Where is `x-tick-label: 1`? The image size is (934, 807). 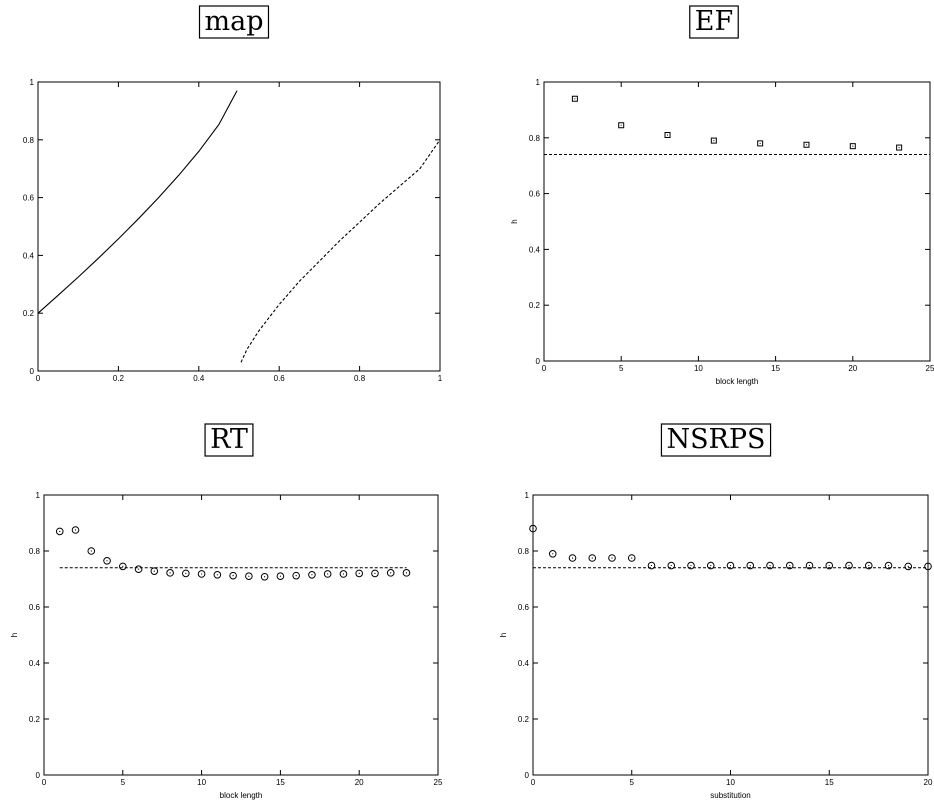 x-tick-label: 1 is located at coordinates (440, 378).